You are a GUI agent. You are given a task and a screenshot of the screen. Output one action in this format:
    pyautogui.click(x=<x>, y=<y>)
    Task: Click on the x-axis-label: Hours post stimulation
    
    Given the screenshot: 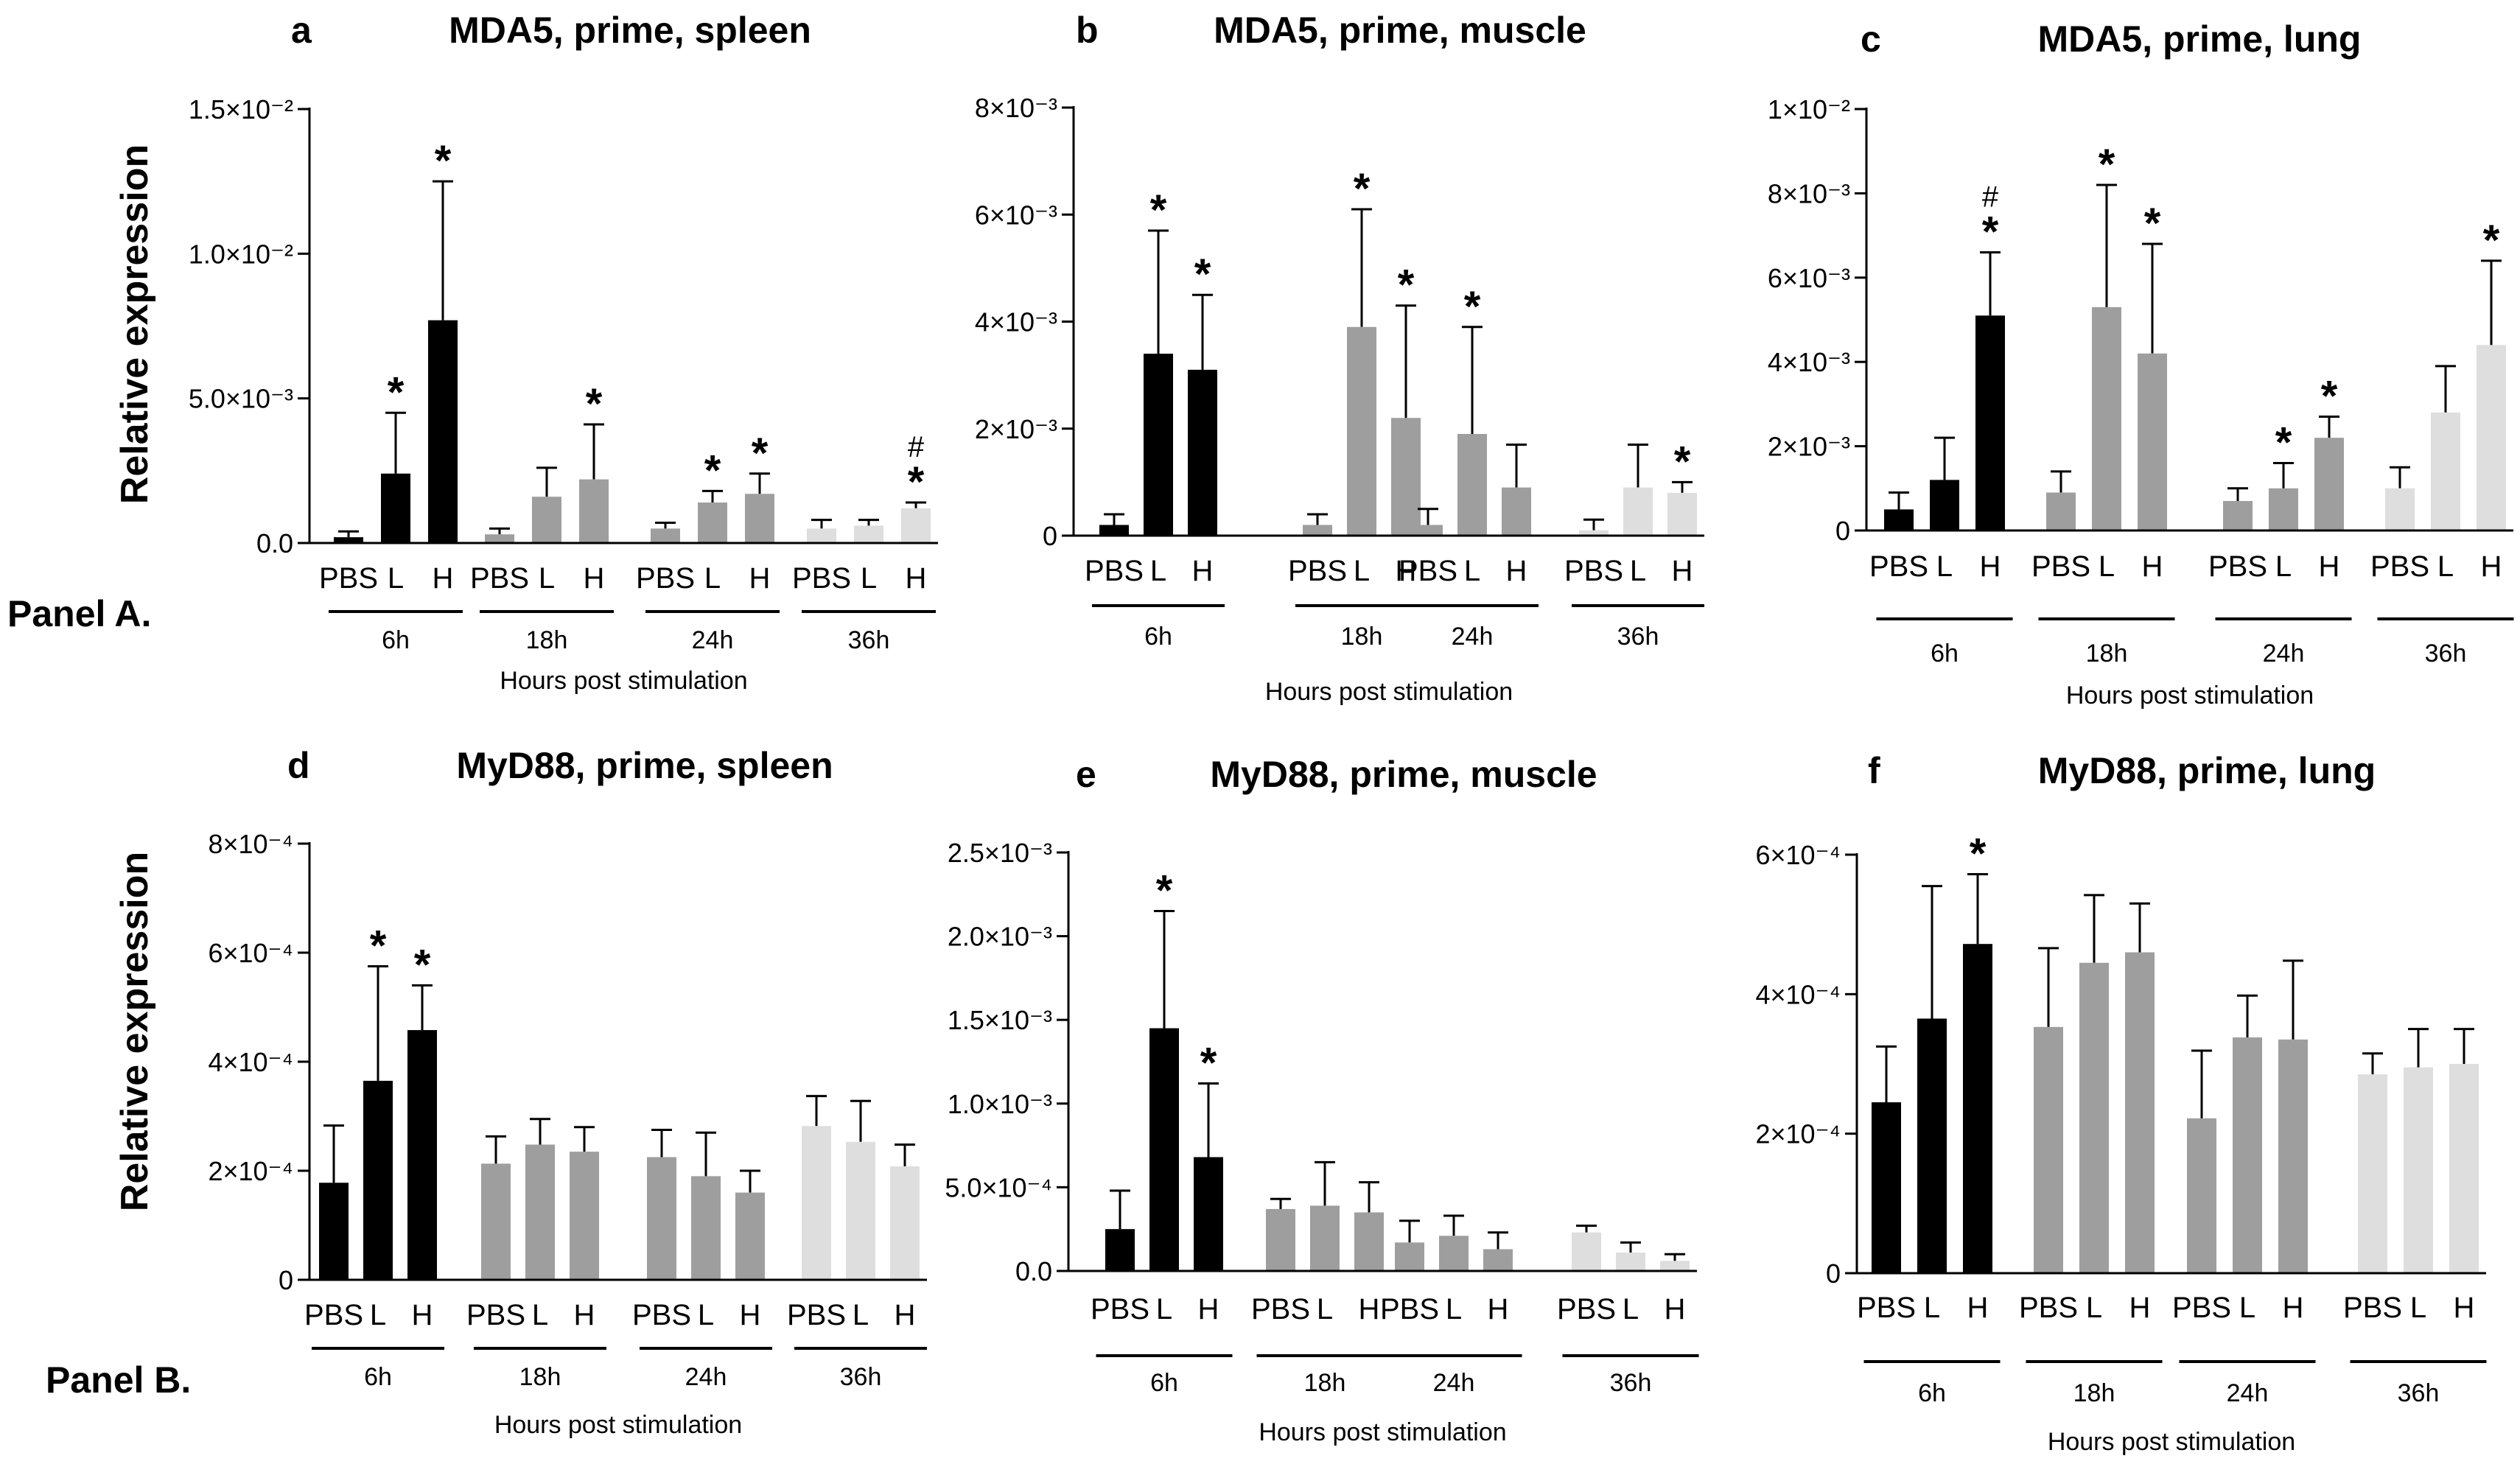 What is the action you would take?
    pyautogui.click(x=1389, y=692)
    